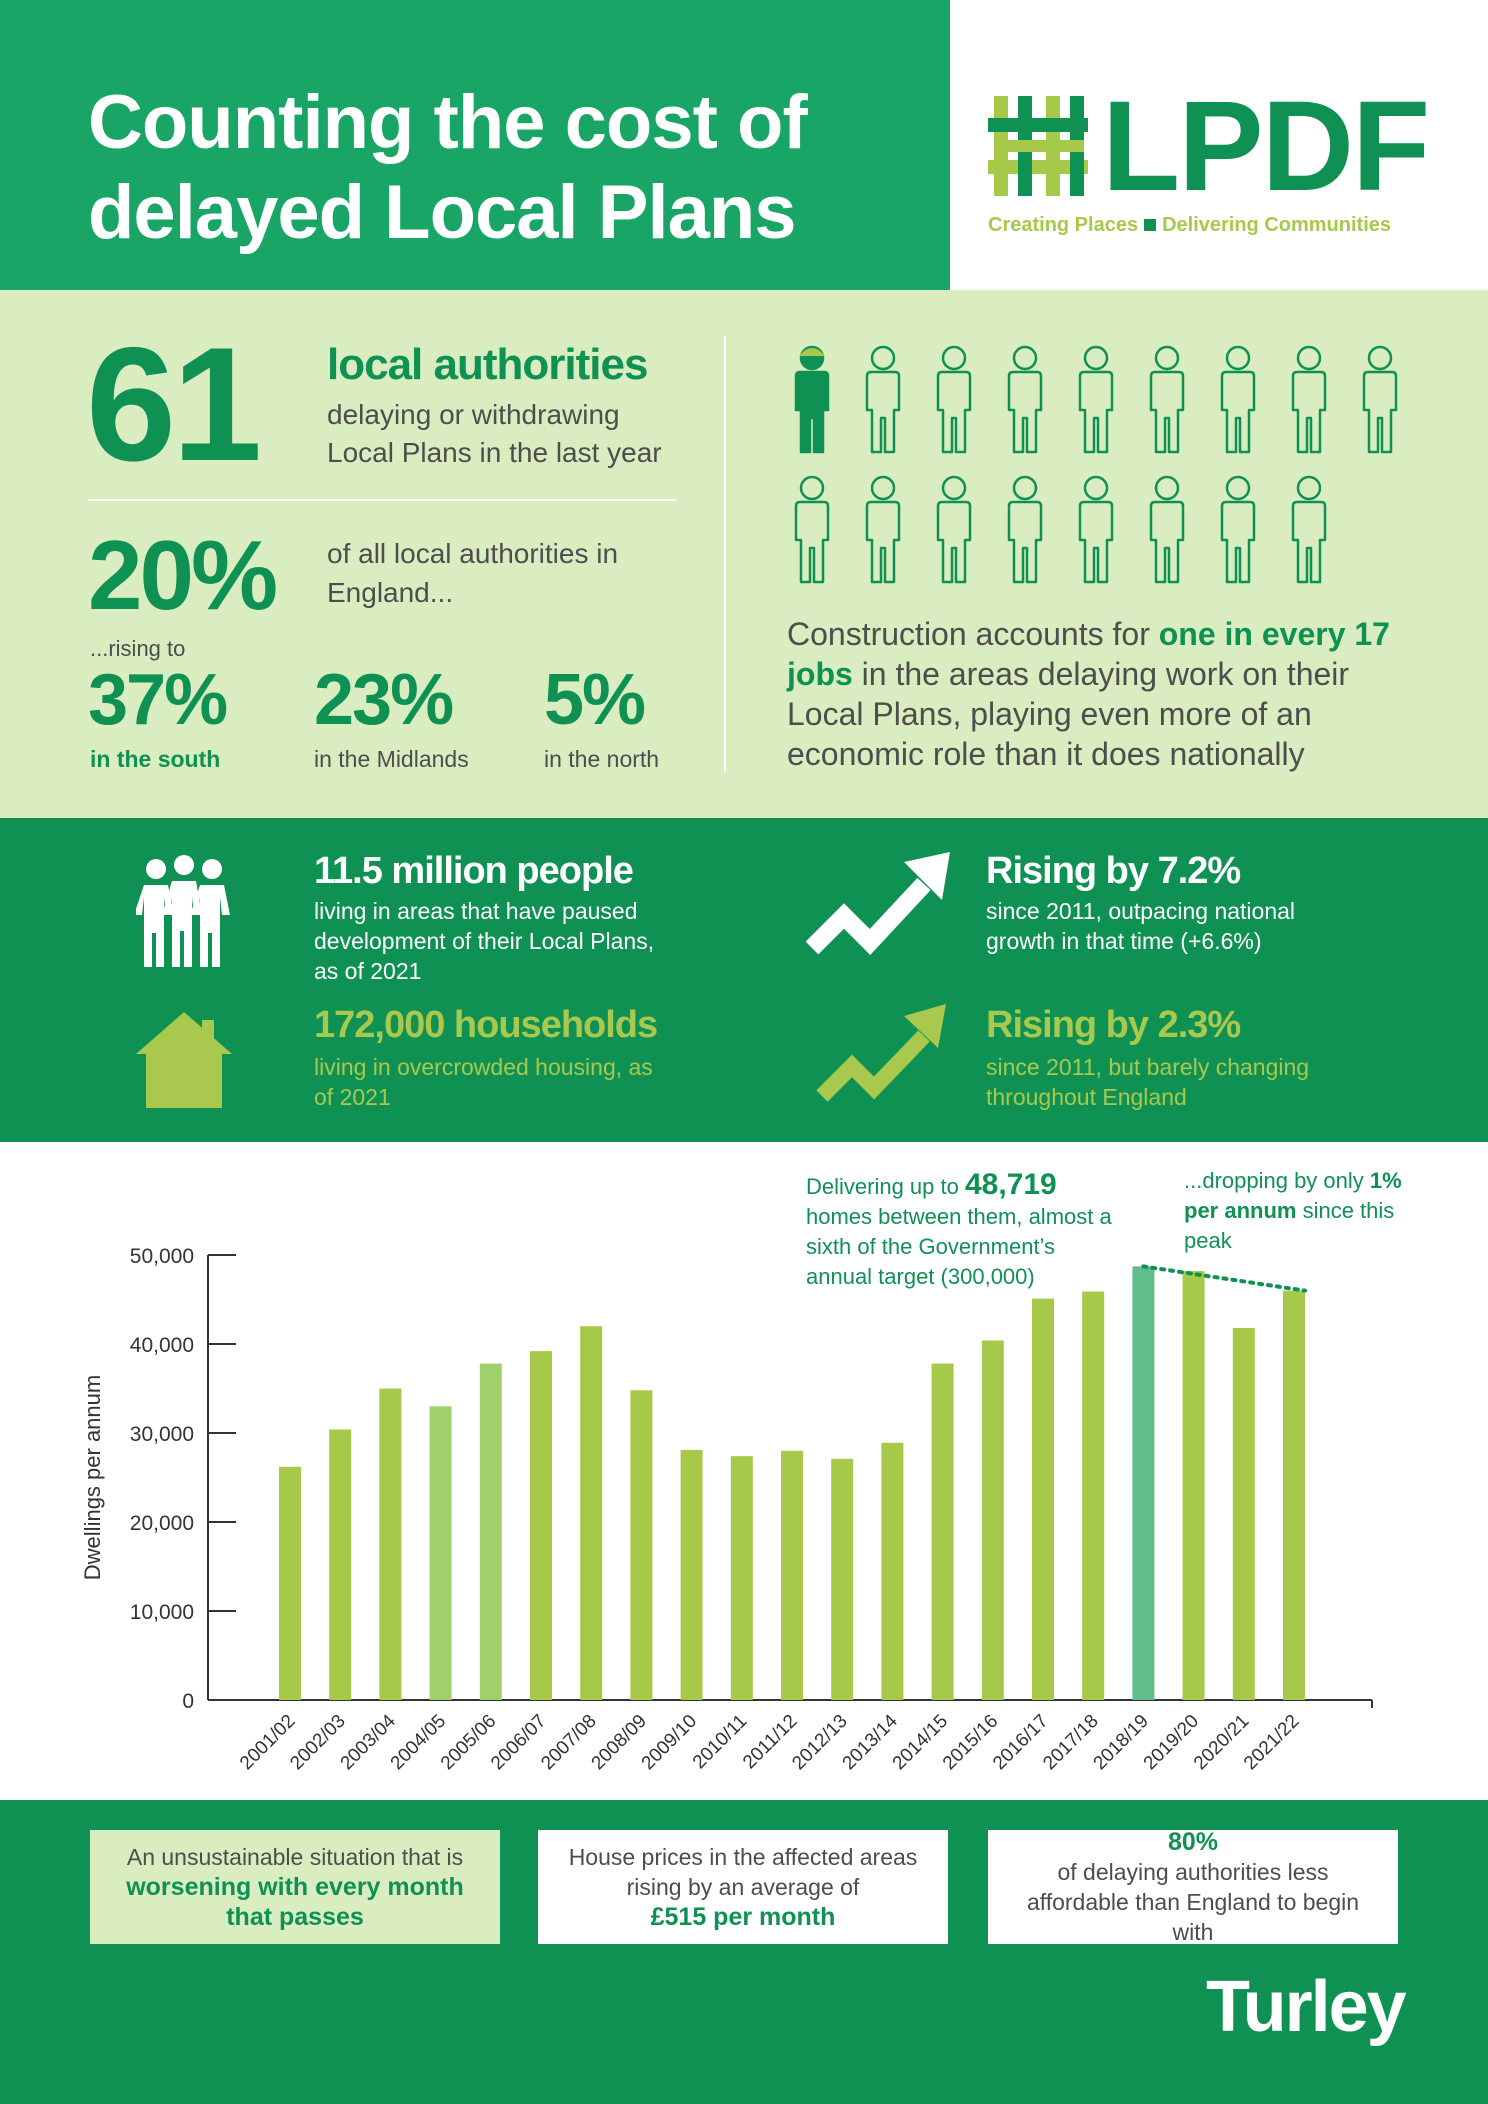  I want to click on x-tick-label: 2005/06, so click(468, 1742).